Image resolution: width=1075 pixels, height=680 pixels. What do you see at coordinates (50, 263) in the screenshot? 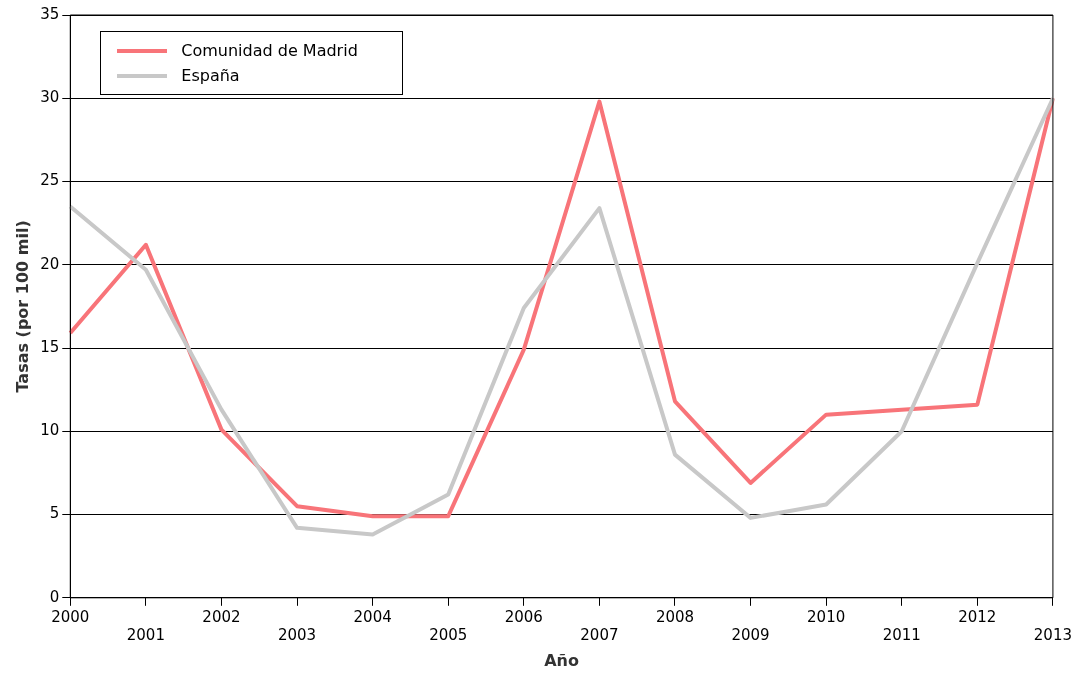
I see `y-tick-label: 20` at bounding box center [50, 263].